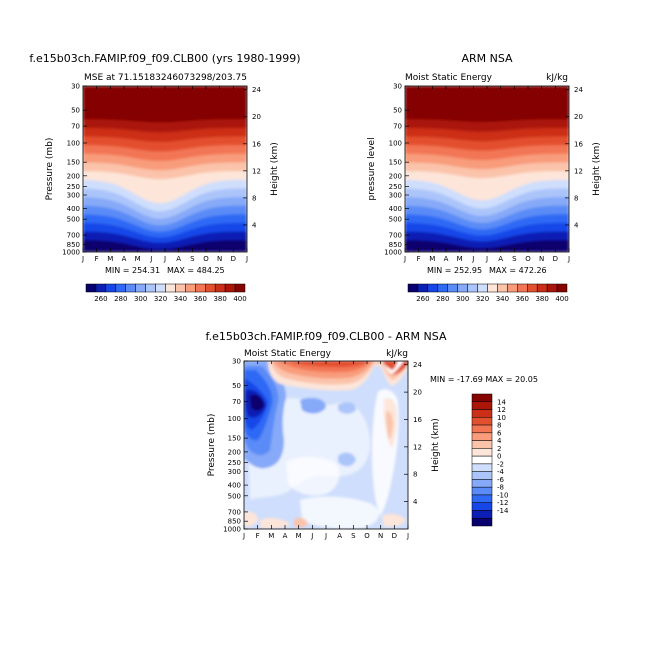 The image size is (654, 654). Describe the element at coordinates (206, 259) in the screenshot. I see `month-tick-label: O` at that location.